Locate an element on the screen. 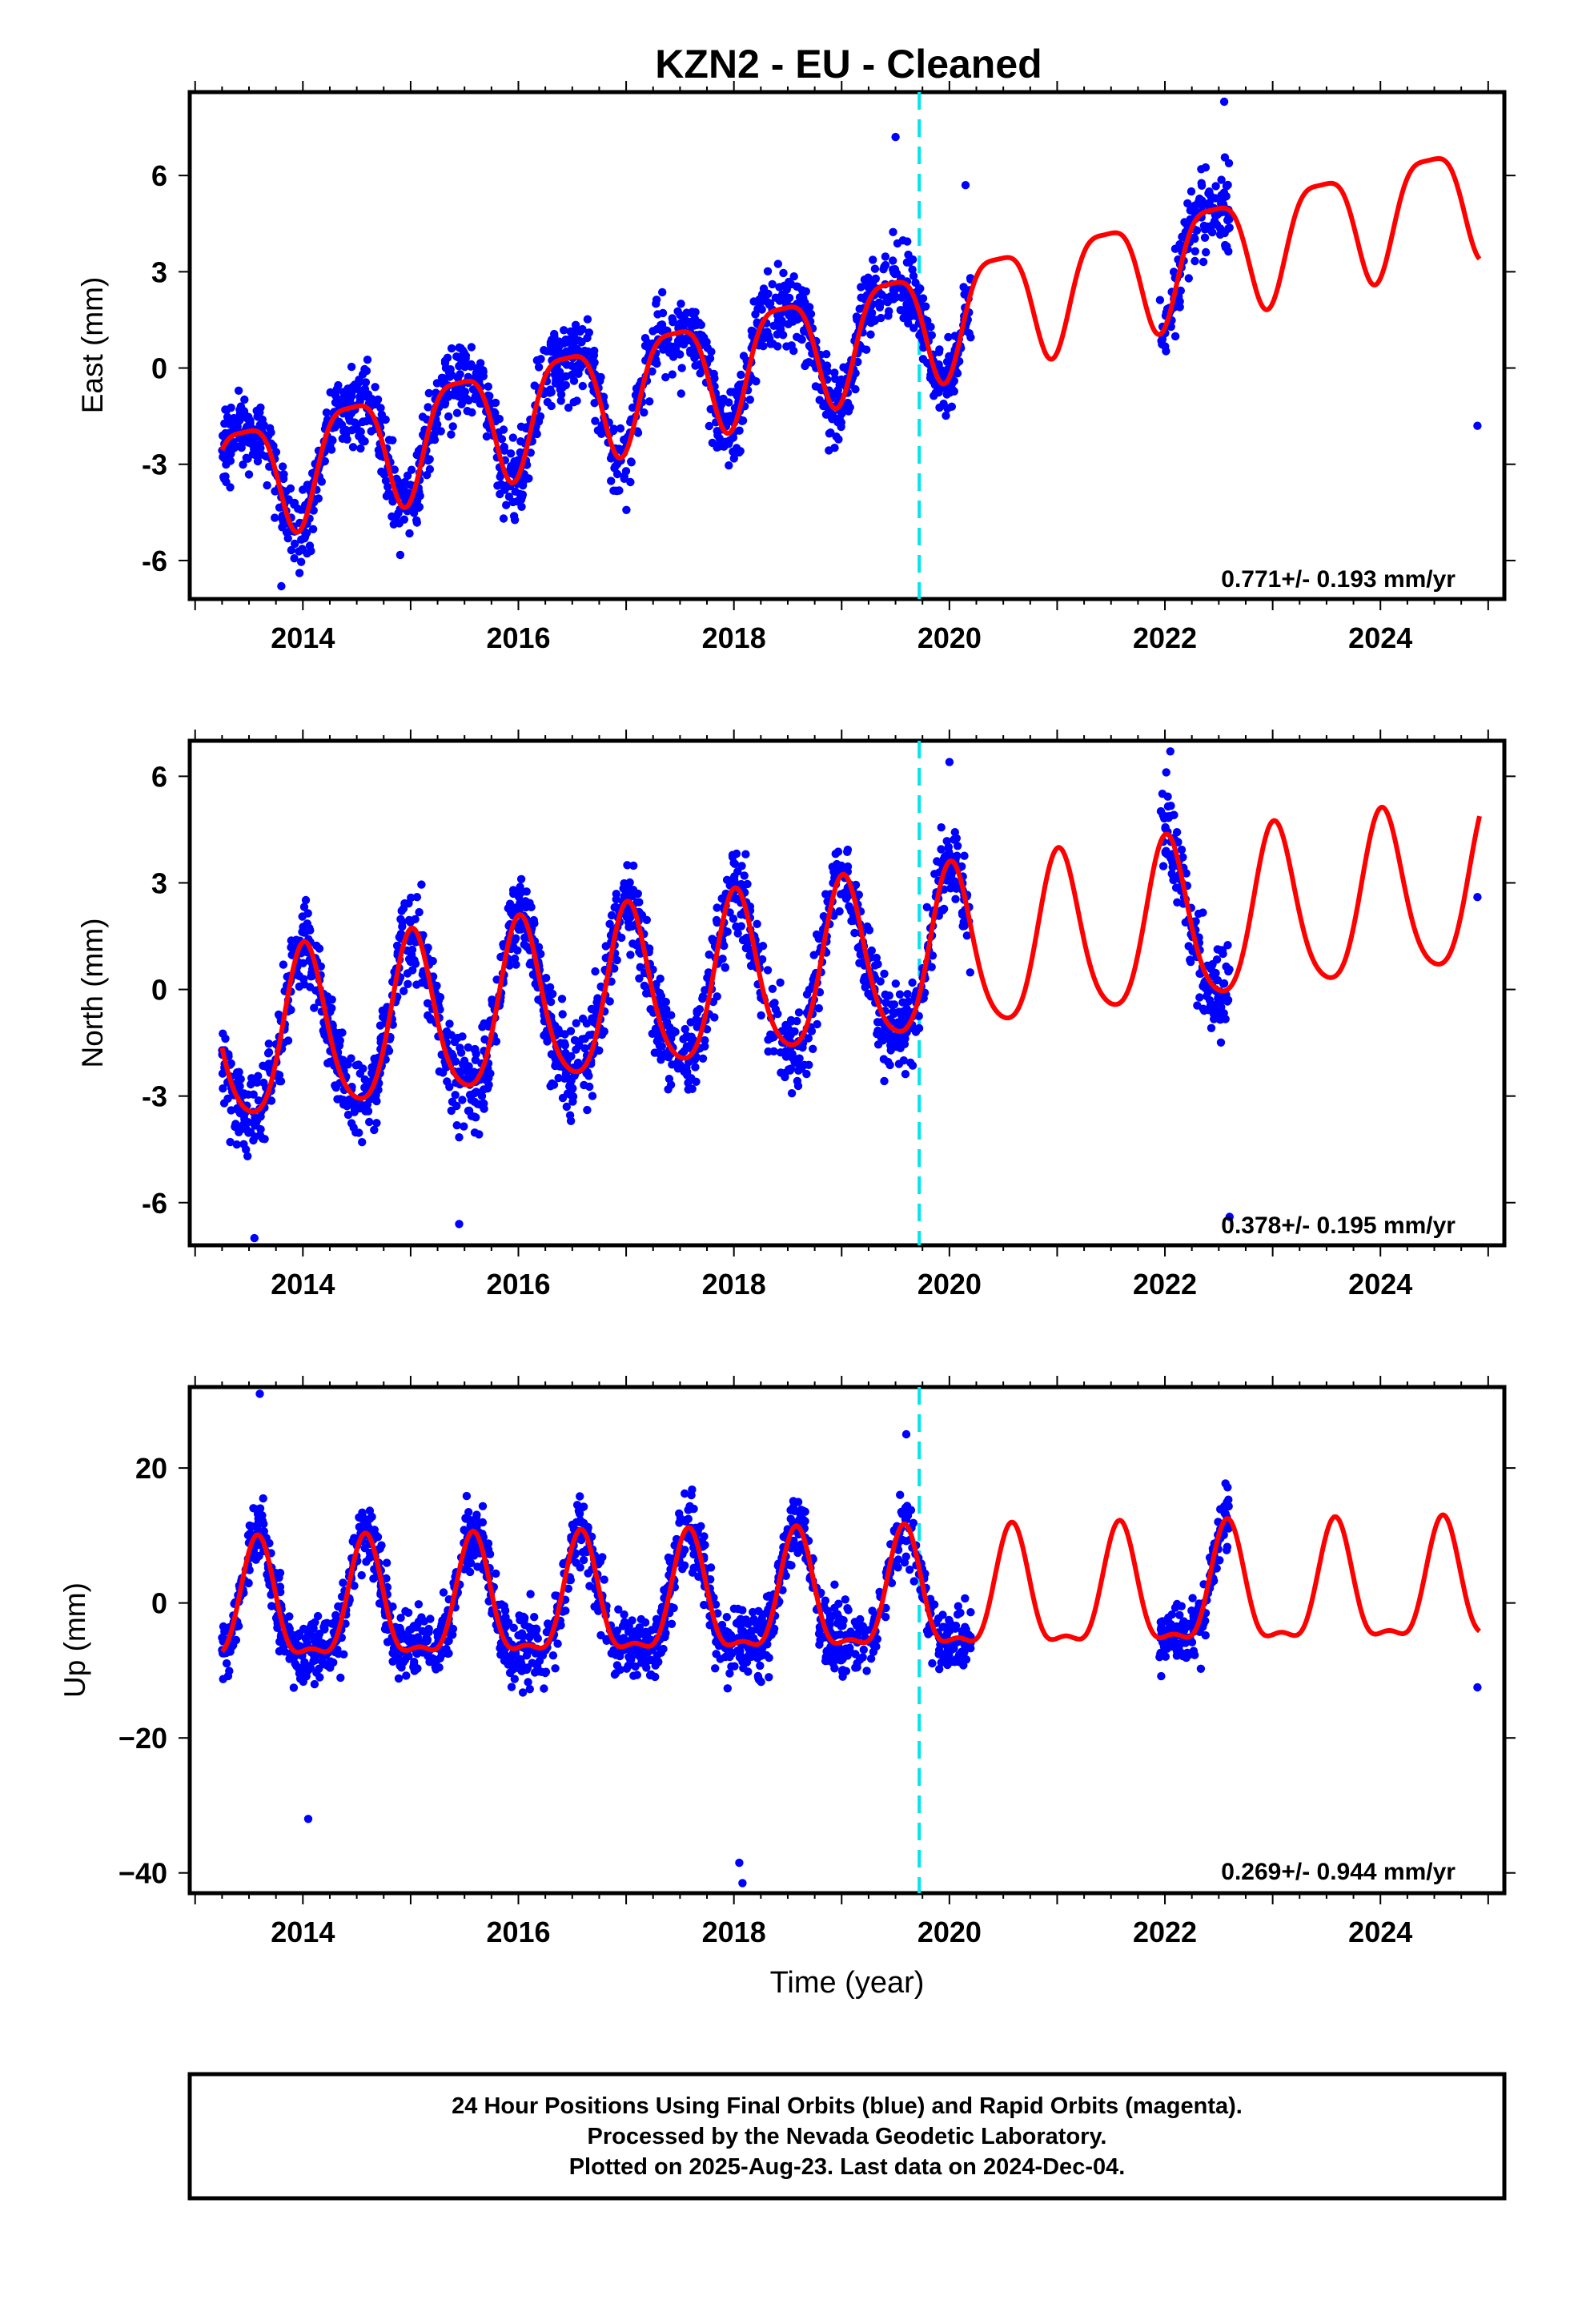 The width and height of the screenshot is (1582, 2324). y-tick-label: 3 is located at coordinates (159, 882).